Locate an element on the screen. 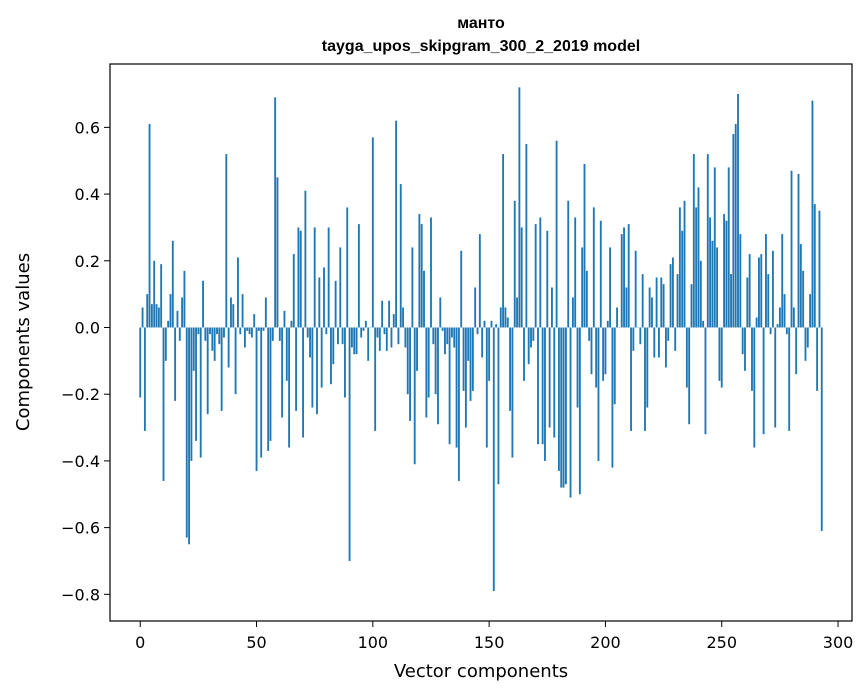  x-tick-label: 100 is located at coordinates (373, 642).